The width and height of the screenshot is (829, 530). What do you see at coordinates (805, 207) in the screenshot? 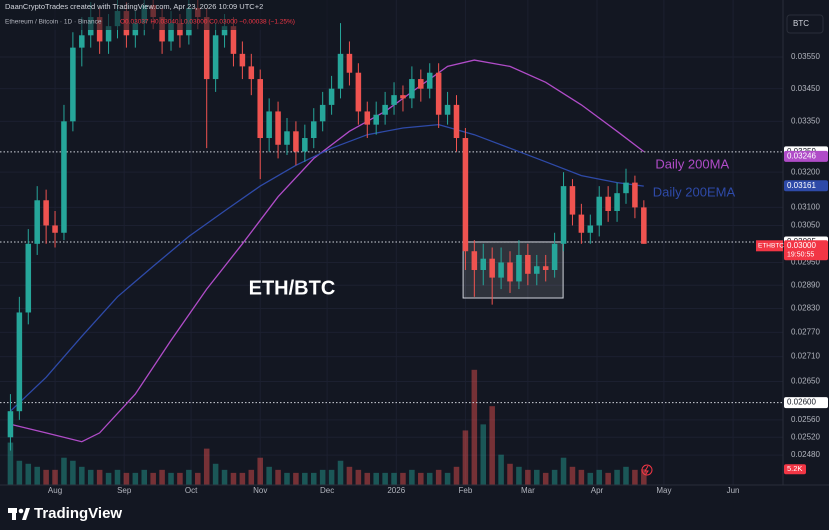
I see `y-tick-label: 0.03100` at bounding box center [805, 207].